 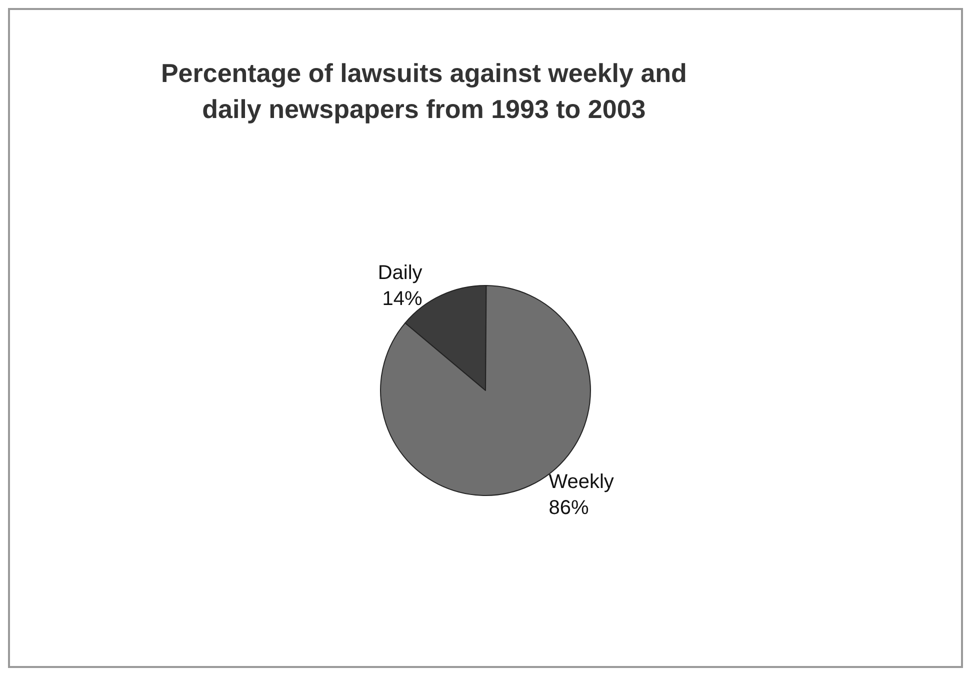 What do you see at coordinates (568, 507) in the screenshot?
I see `data-label: 86%` at bounding box center [568, 507].